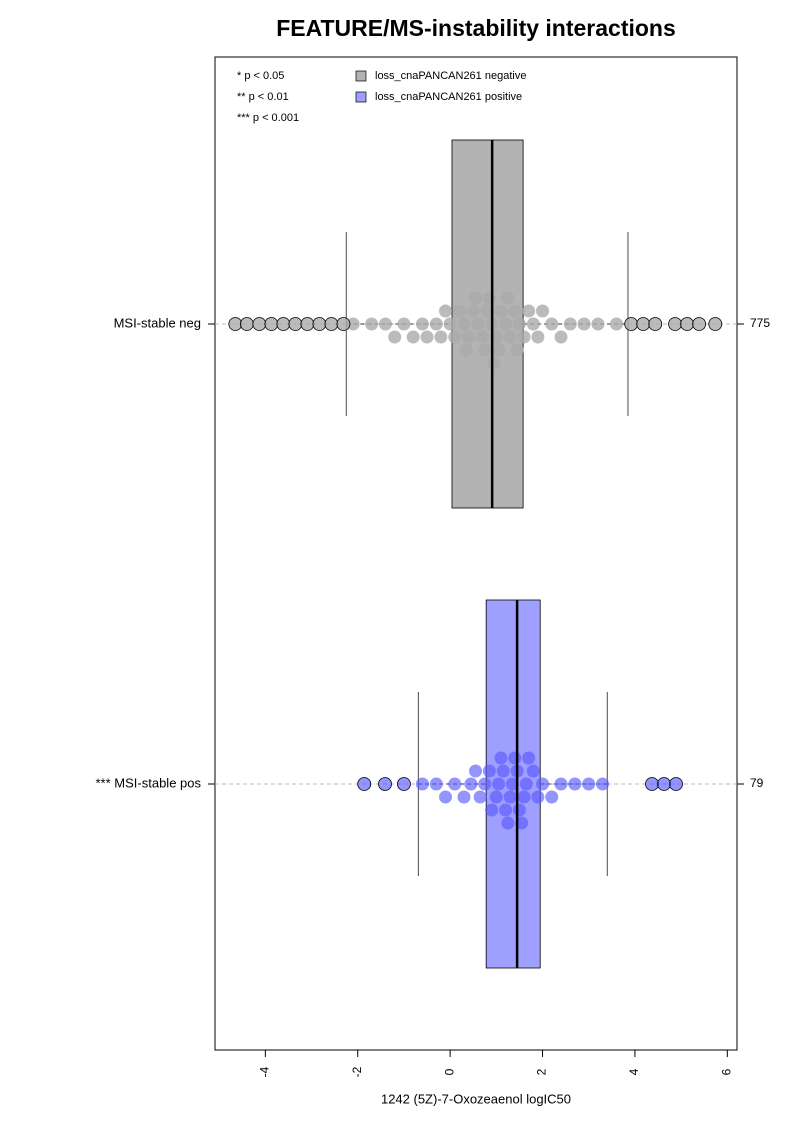  I want to click on x-tick-label: 4, so click(634, 1071).